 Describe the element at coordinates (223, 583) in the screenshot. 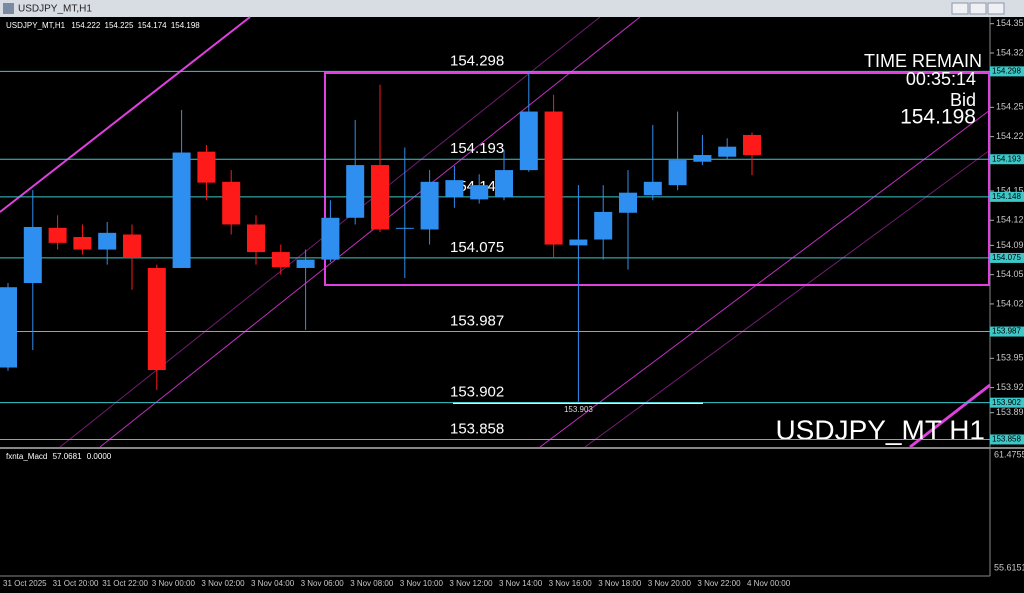

I see `x-tick-label: 3 Nov 02:00` at that location.